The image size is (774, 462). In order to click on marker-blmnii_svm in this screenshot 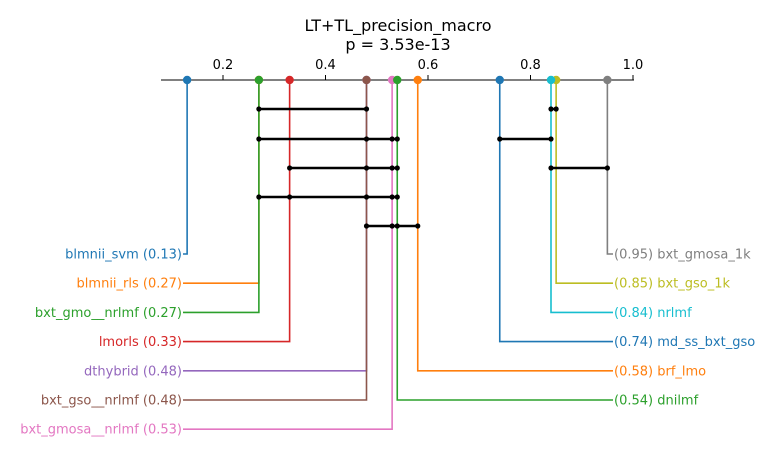, I will do `click(187, 80)`.